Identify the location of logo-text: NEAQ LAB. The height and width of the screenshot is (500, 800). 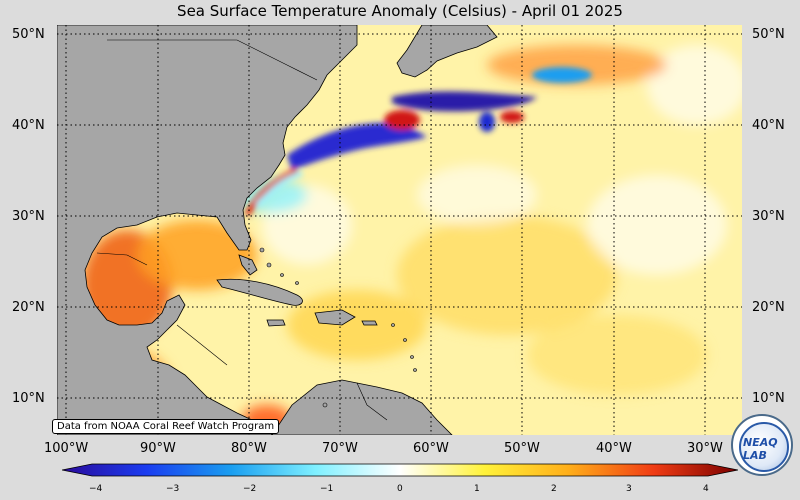
(760, 449).